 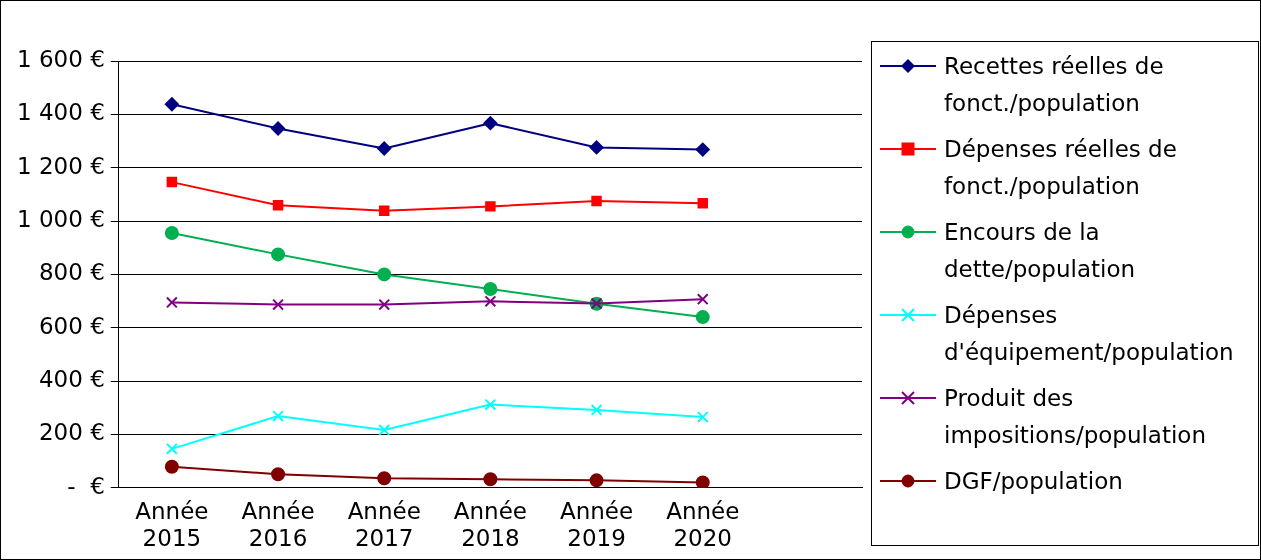 What do you see at coordinates (384, 524) in the screenshot?
I see `x-tick-label: Année 2017` at bounding box center [384, 524].